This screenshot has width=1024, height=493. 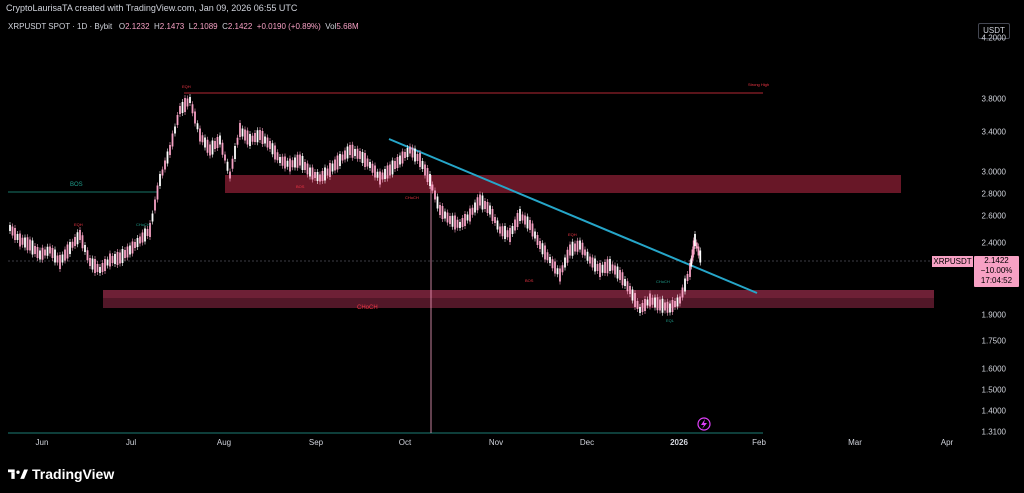 What do you see at coordinates (994, 31) in the screenshot?
I see `currency-button: USDT` at bounding box center [994, 31].